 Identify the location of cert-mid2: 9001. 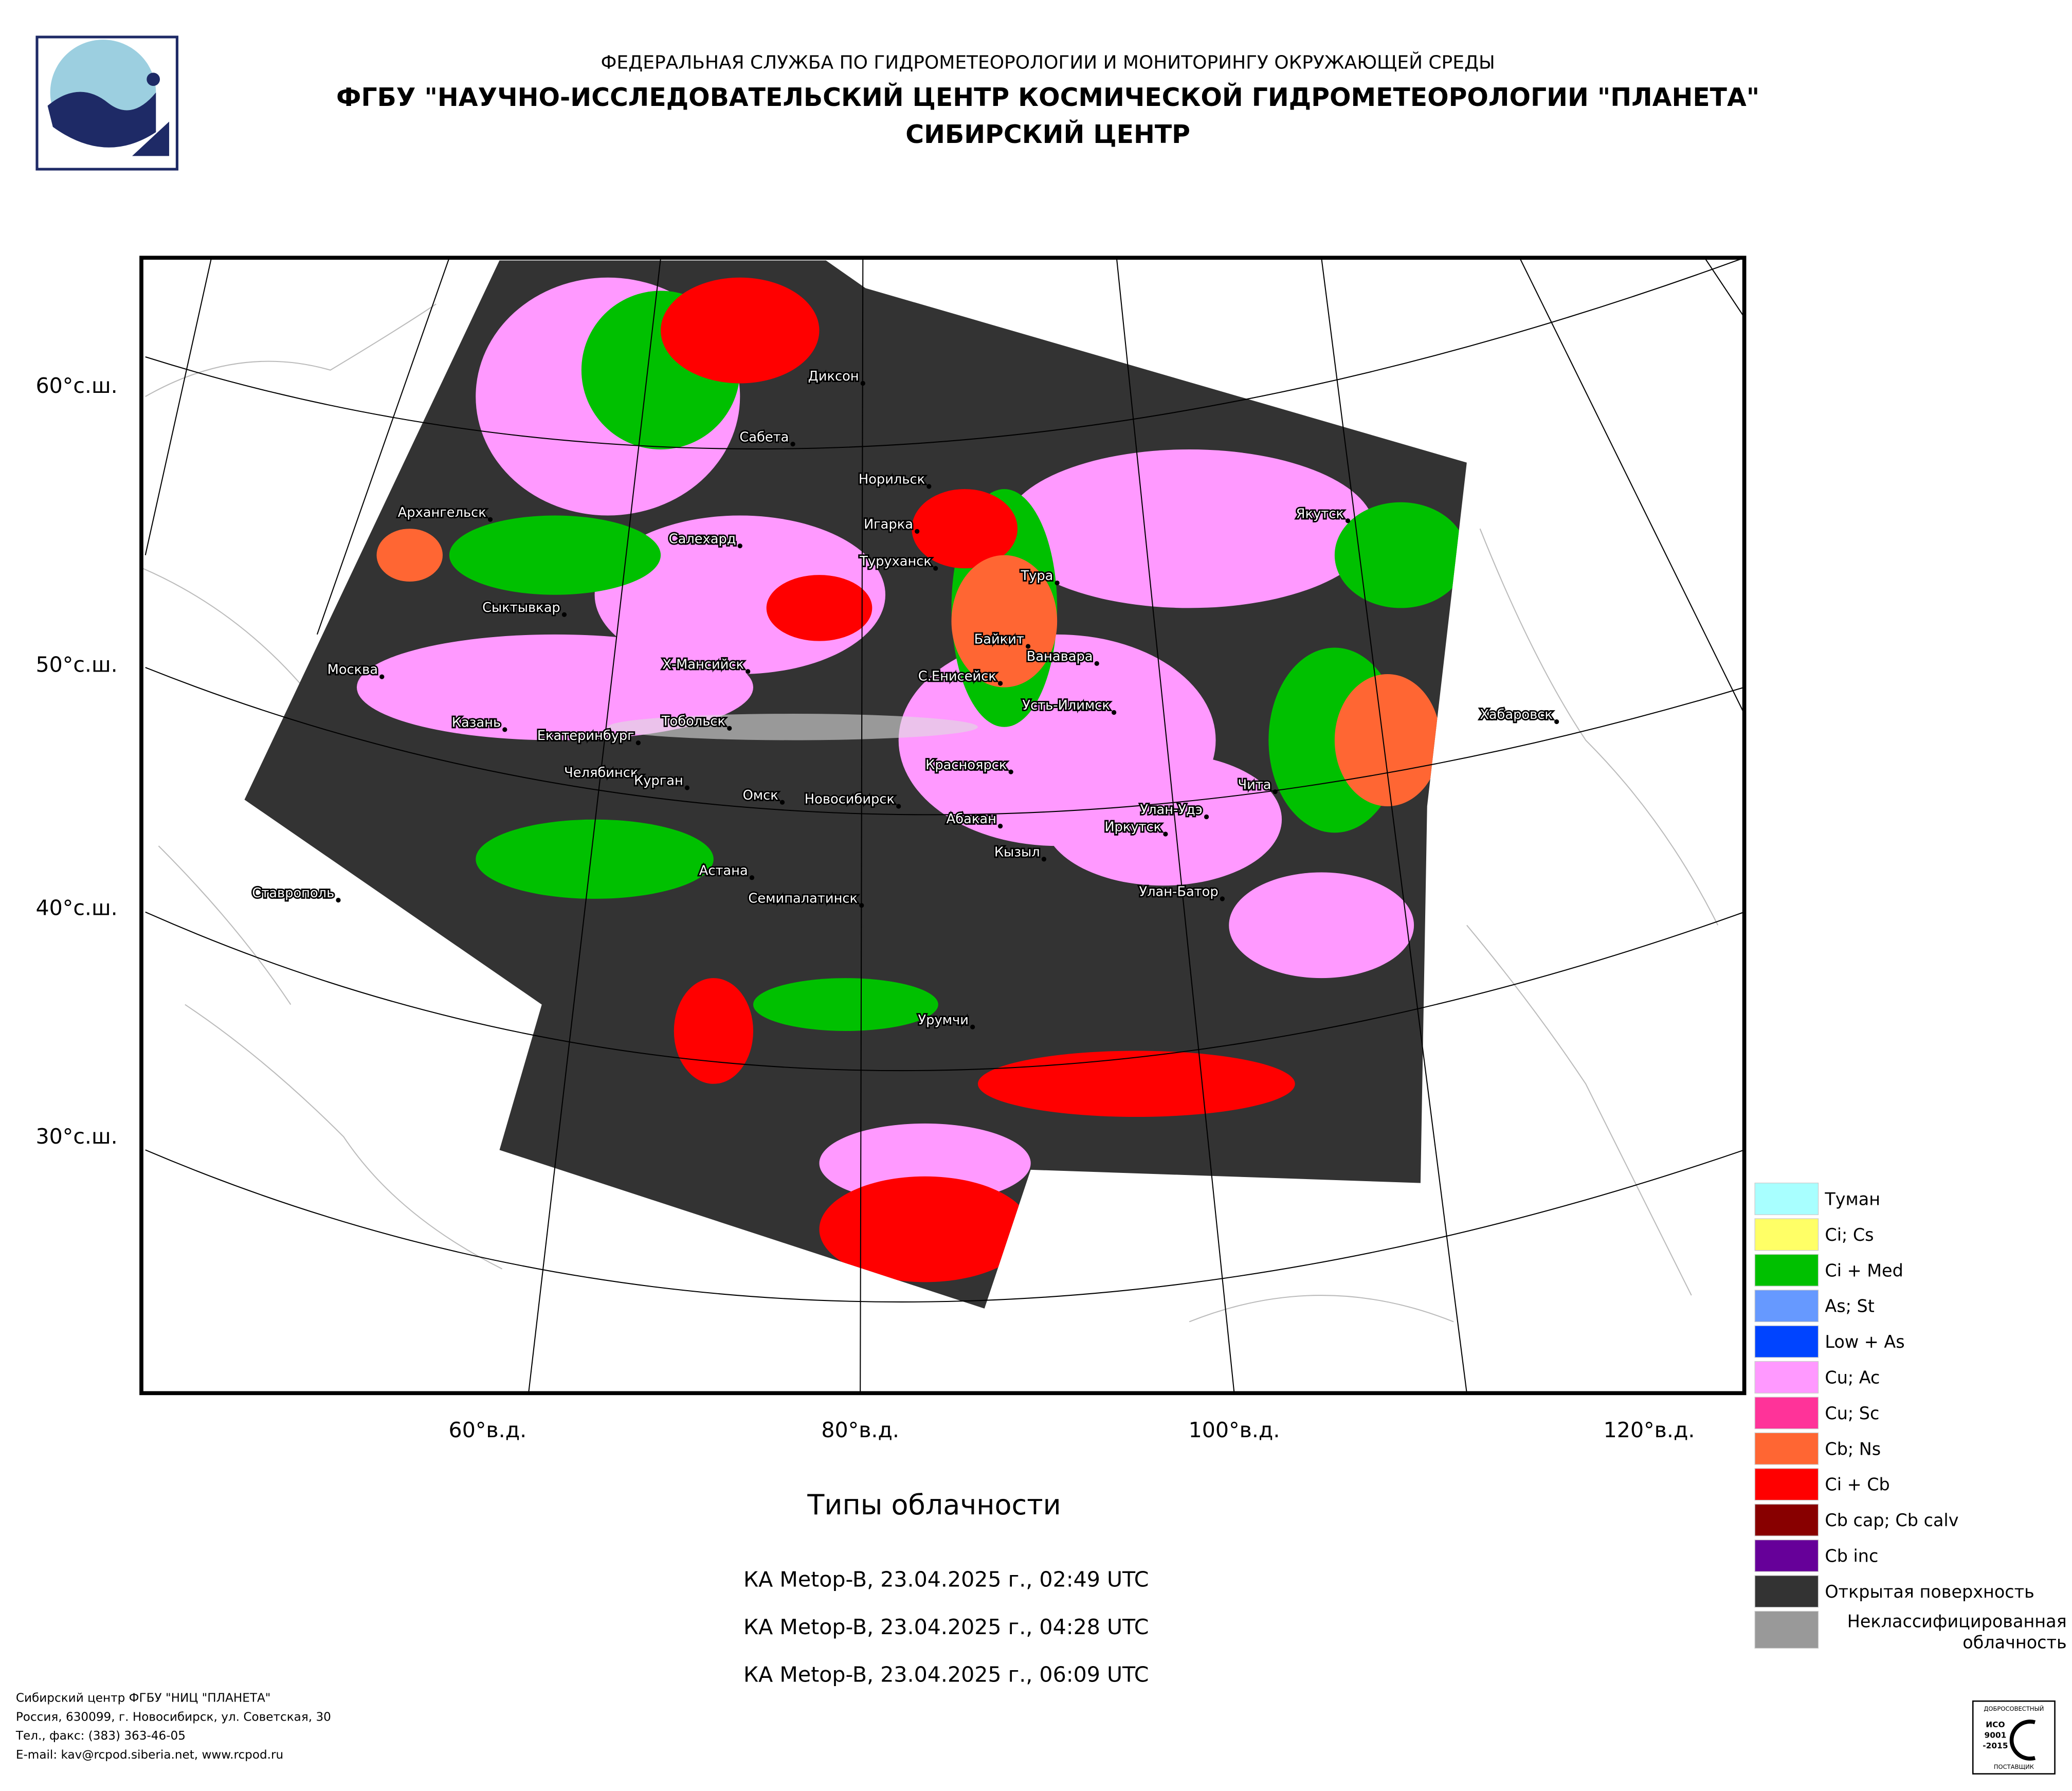
(1995, 1735).